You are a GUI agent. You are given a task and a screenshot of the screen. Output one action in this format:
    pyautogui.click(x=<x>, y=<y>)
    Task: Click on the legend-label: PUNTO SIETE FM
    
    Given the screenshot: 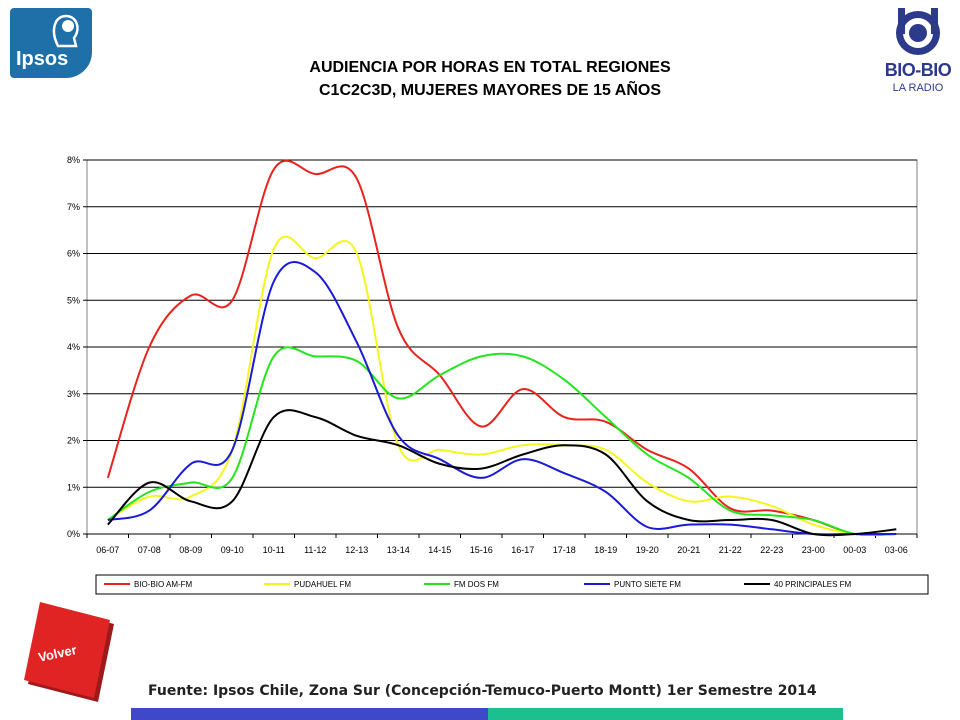 What is the action you would take?
    pyautogui.click(x=647, y=584)
    